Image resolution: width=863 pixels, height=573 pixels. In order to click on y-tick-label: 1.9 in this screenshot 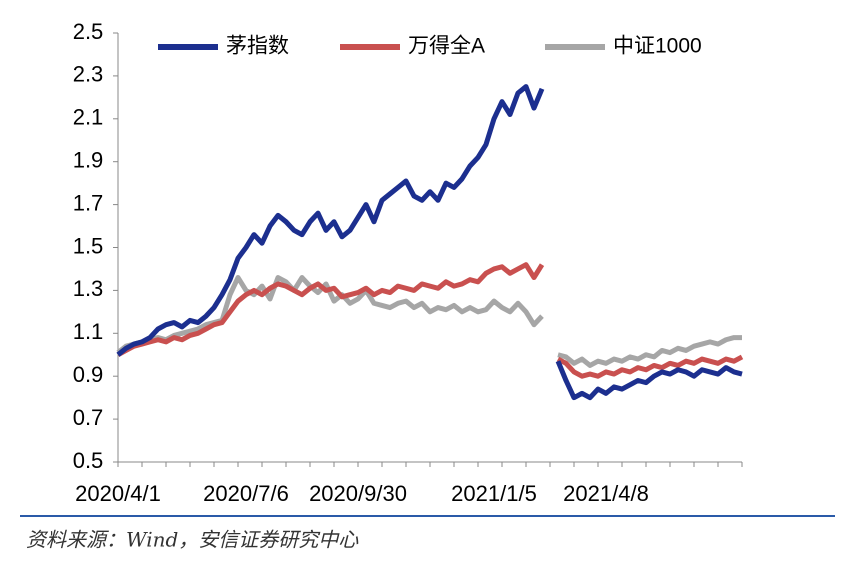, I will do `click(88, 160)`.